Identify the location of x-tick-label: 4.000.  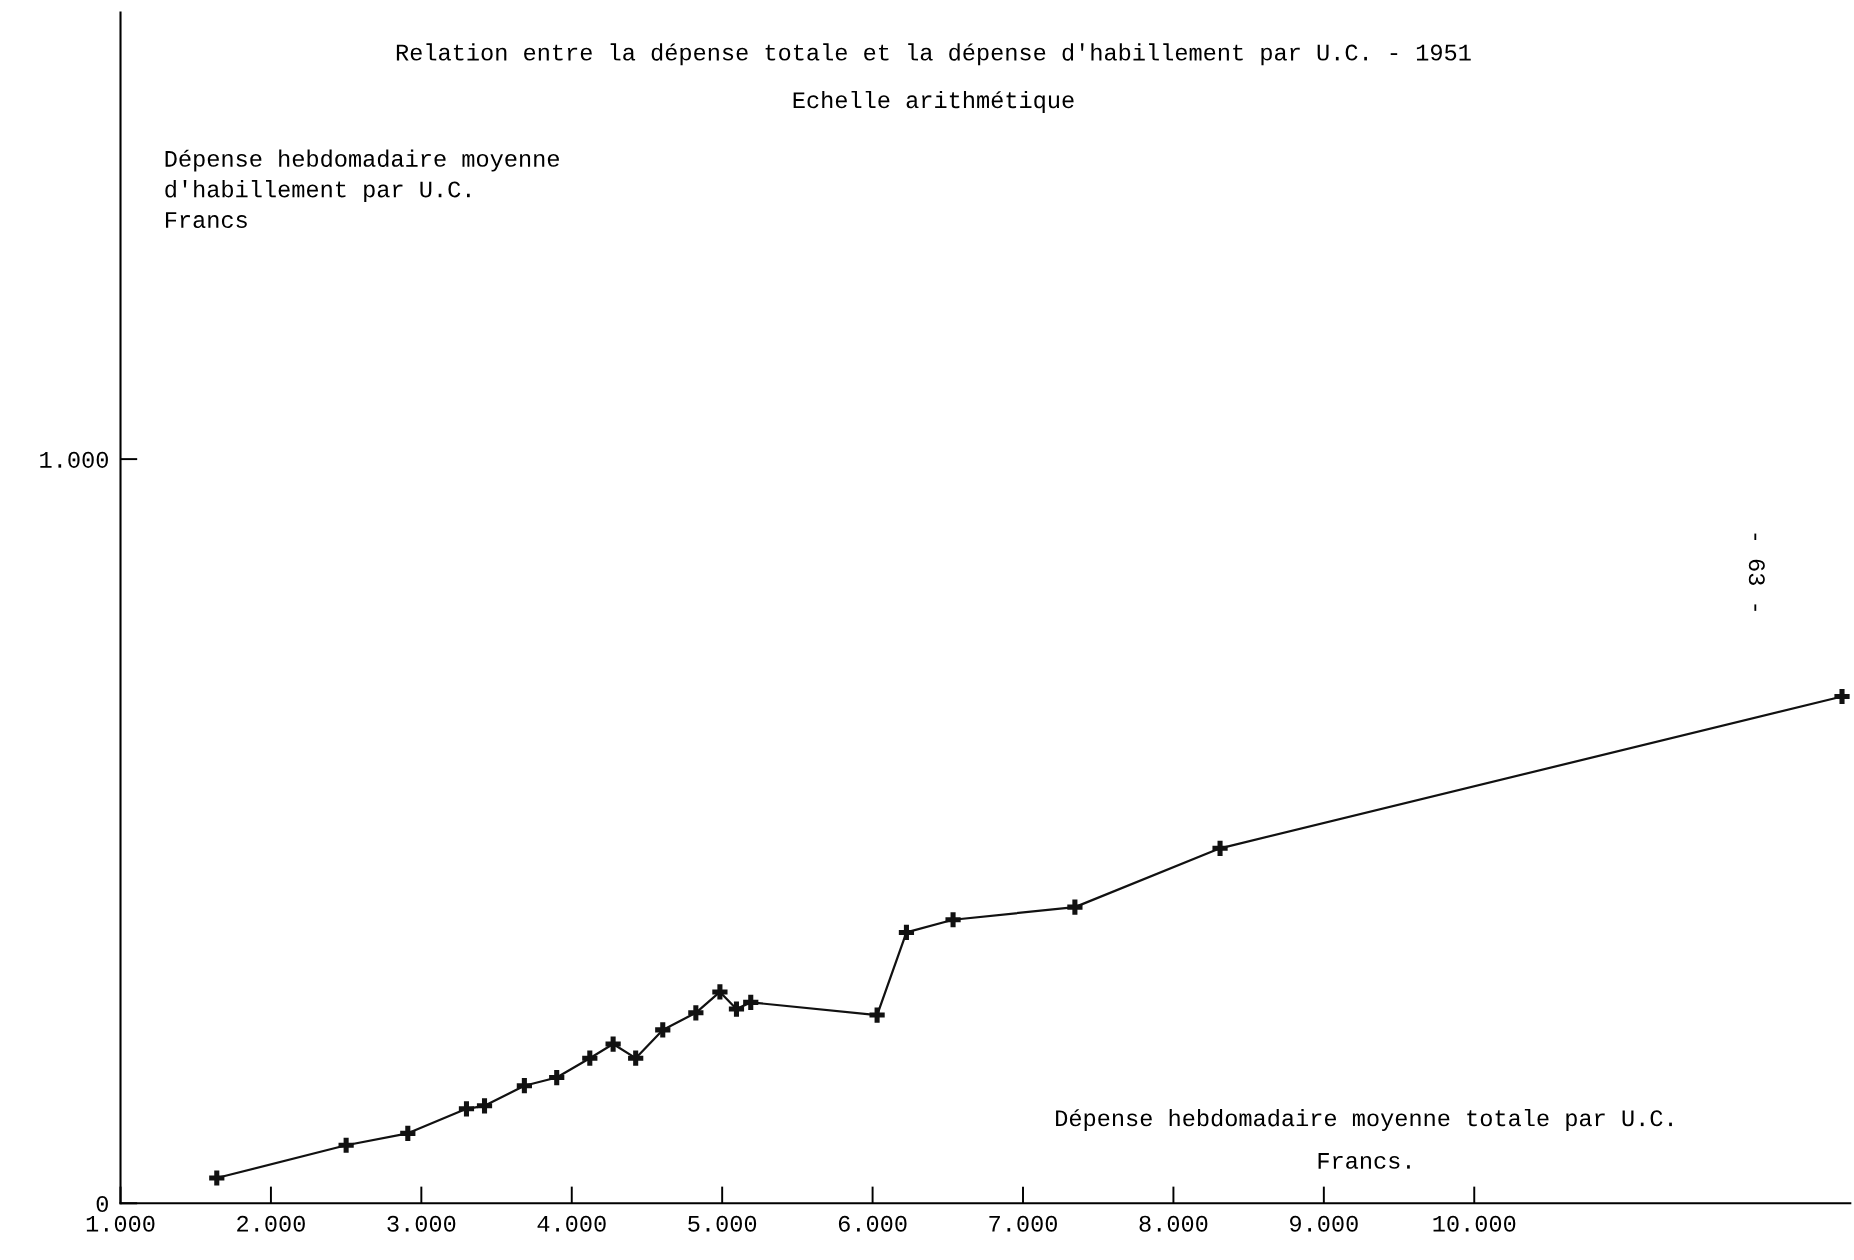
(571, 1223).